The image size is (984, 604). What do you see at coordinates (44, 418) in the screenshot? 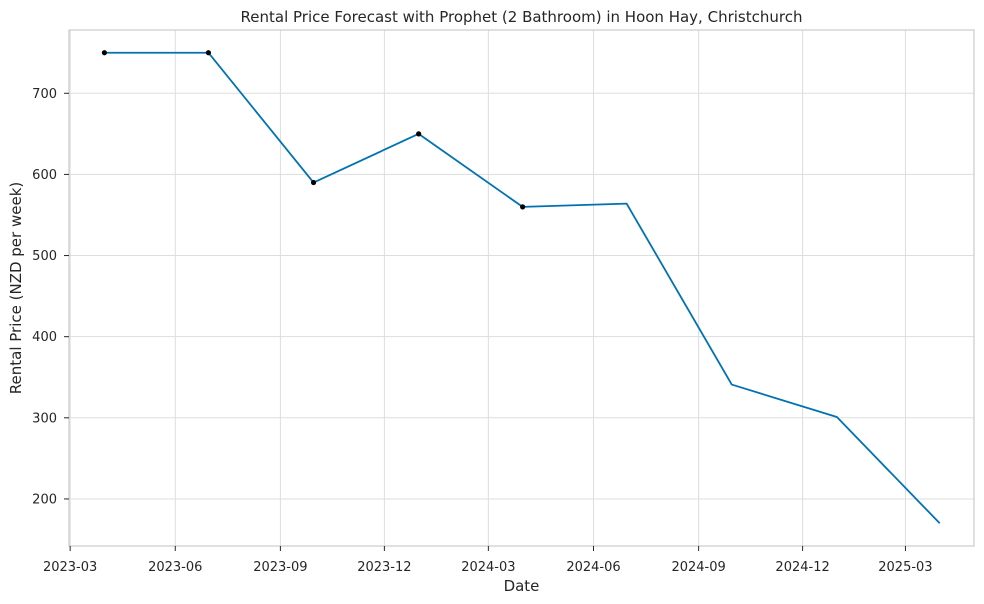
I see `y-tick-label: 300` at bounding box center [44, 418].